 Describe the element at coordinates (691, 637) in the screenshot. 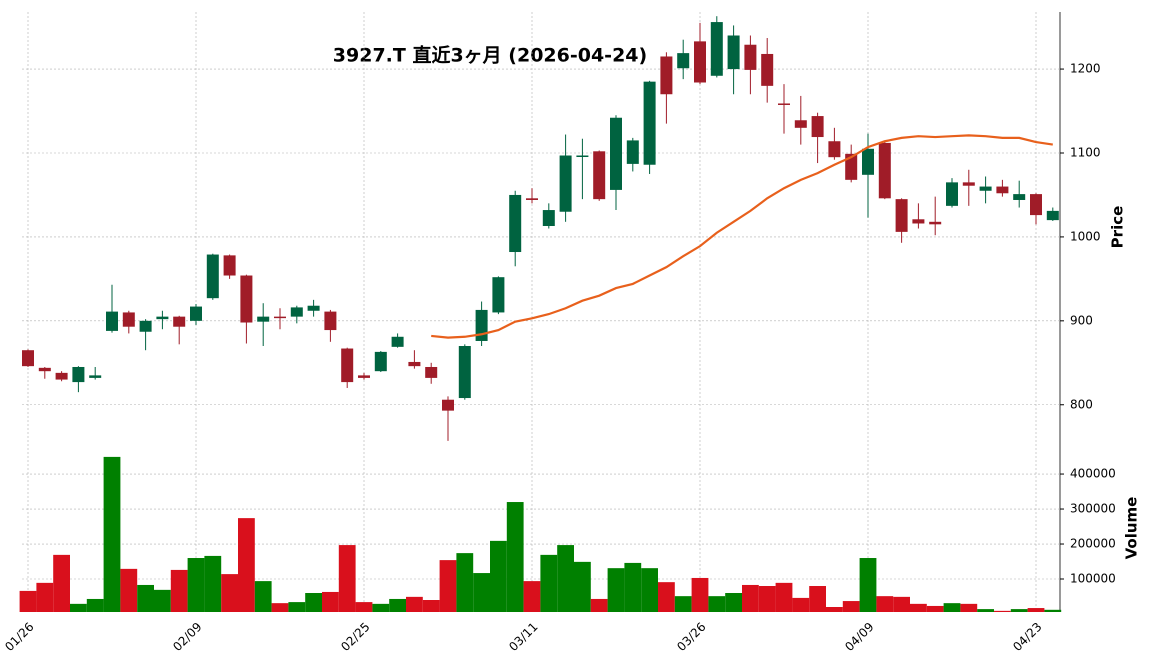

I see `x-tick-label: 03/26` at that location.